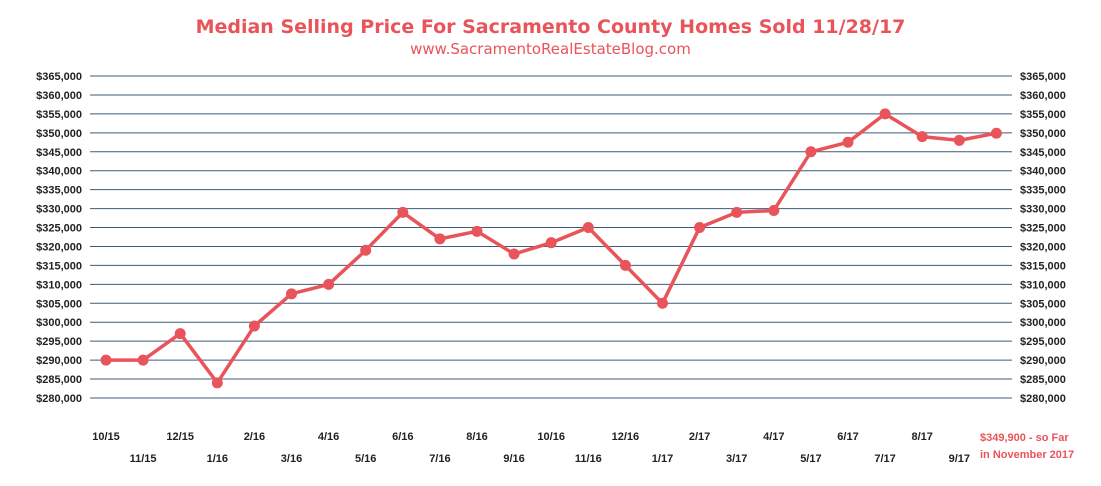 This screenshot has height=486, width=1101. What do you see at coordinates (1043, 247) in the screenshot?
I see `y-tick-label-right: $320,000` at bounding box center [1043, 247].